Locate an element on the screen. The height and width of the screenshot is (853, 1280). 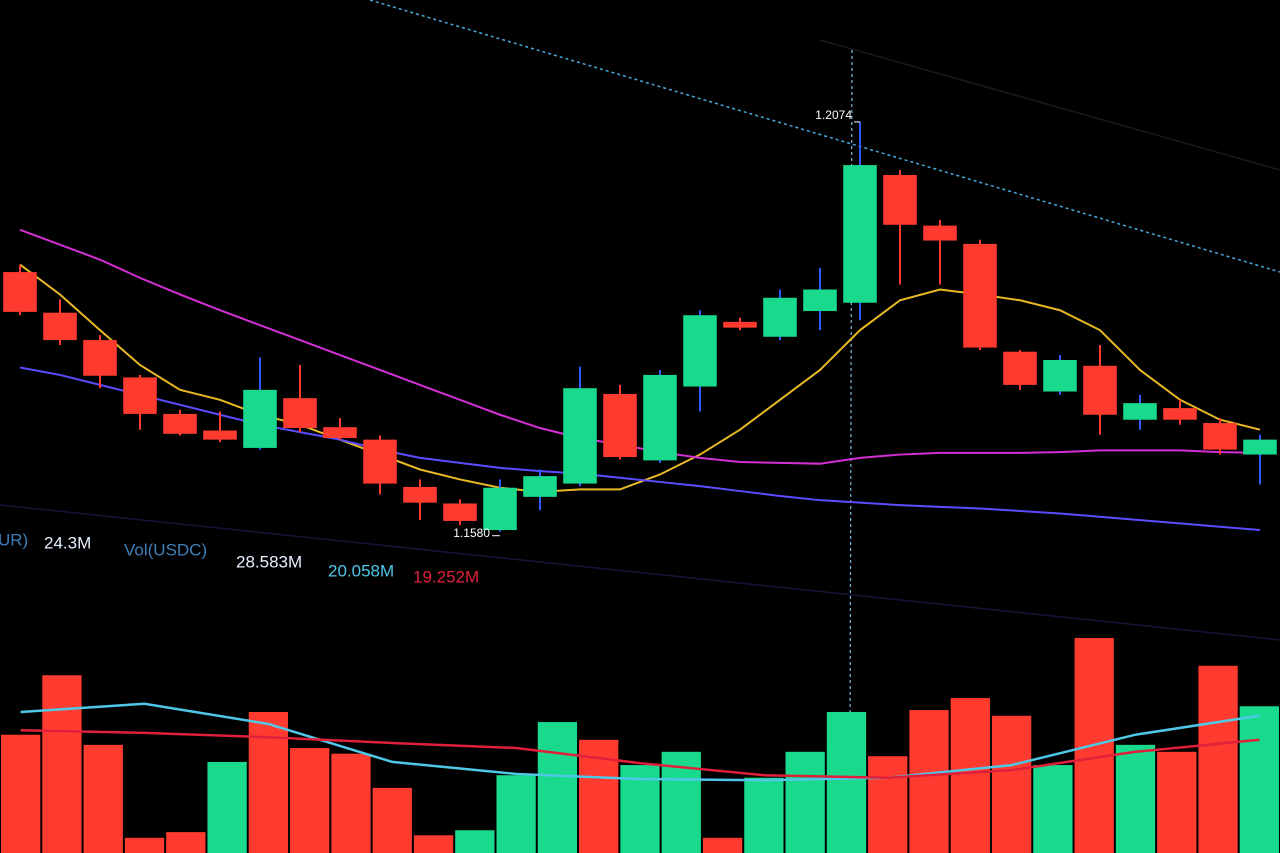
legend-text: UR) is located at coordinates (14, 539).